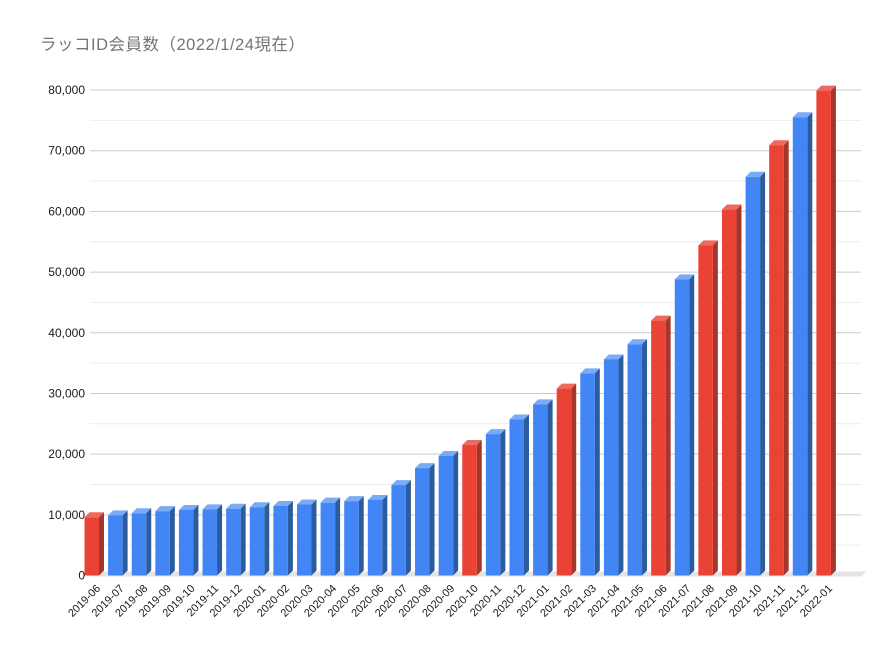  What do you see at coordinates (66, 515) in the screenshot?
I see `y-axis-label: 10,000` at bounding box center [66, 515].